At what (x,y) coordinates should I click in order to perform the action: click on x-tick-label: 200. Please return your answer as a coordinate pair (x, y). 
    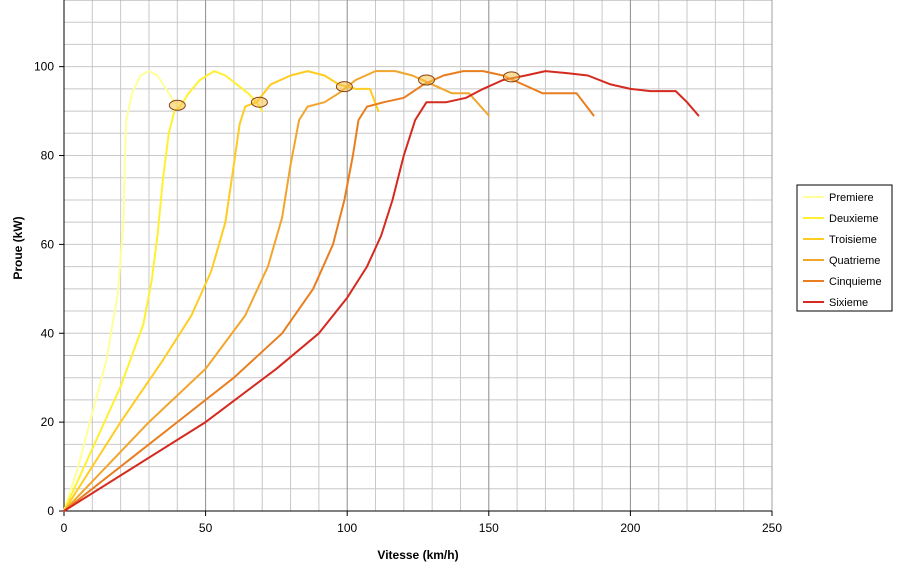
    Looking at the image, I should click on (630, 528).